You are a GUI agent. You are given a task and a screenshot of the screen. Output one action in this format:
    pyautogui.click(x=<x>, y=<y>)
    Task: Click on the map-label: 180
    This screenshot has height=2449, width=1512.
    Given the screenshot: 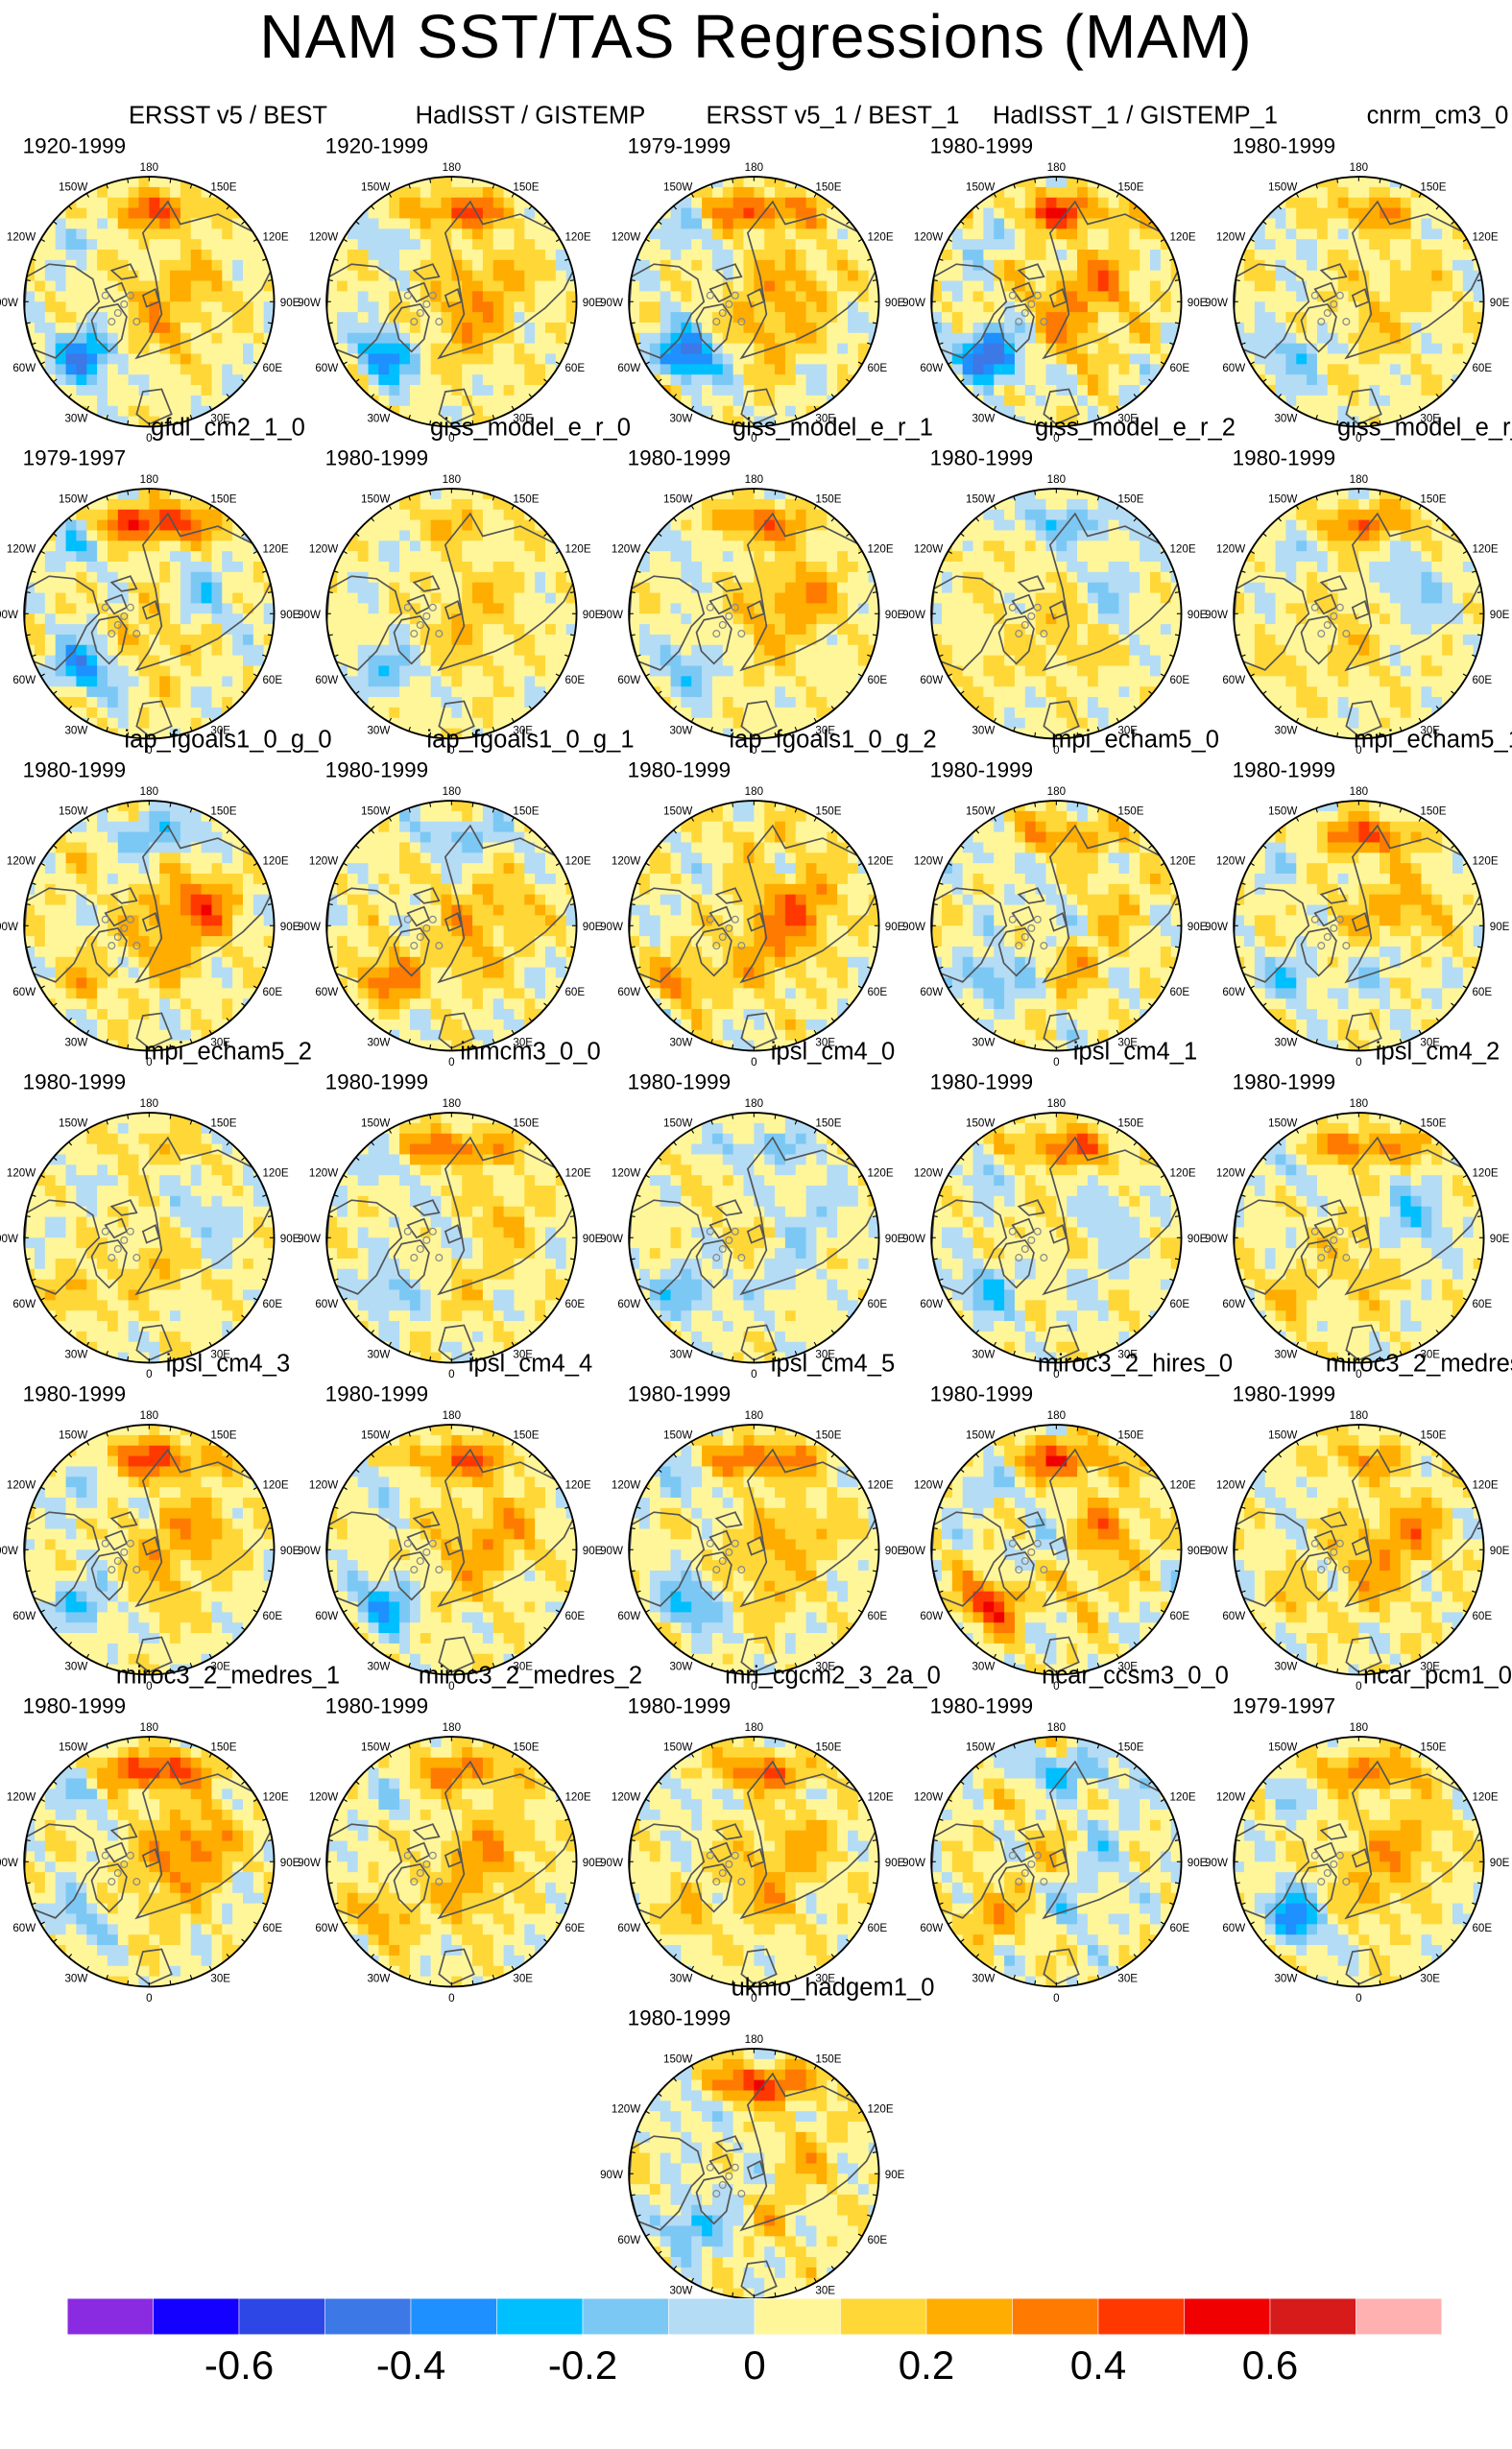 What is the action you would take?
    pyautogui.click(x=1056, y=479)
    